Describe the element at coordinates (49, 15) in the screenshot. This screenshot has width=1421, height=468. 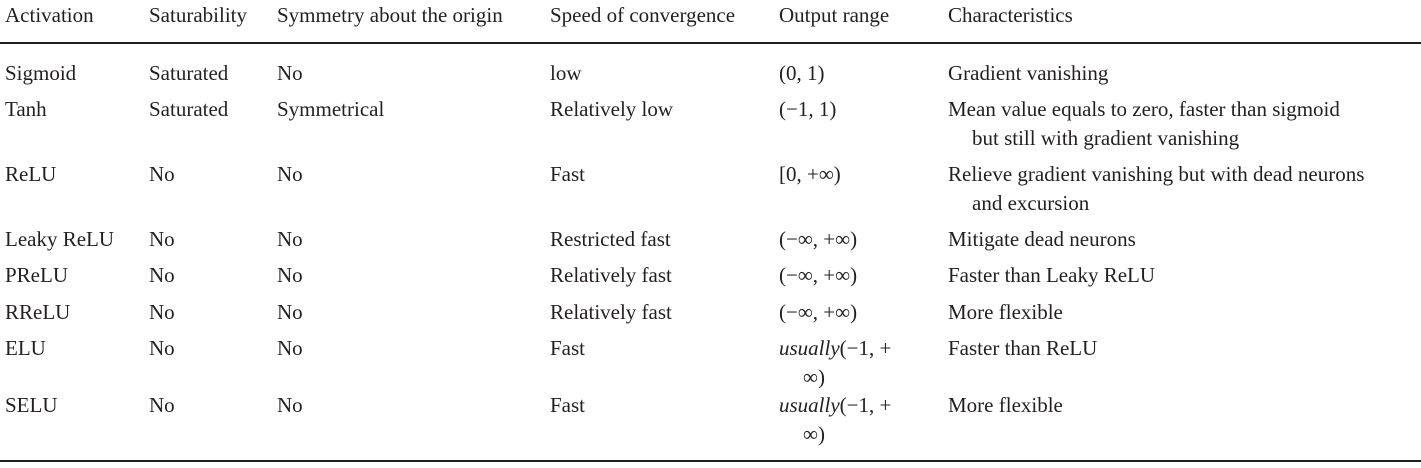
I see `header-activation: Activation` at that location.